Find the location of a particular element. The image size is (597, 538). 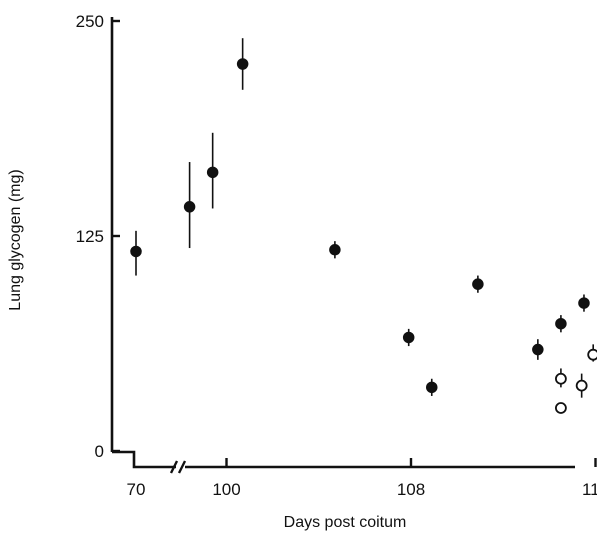

x-axis-title: Days post coitum is located at coordinates (345, 522).